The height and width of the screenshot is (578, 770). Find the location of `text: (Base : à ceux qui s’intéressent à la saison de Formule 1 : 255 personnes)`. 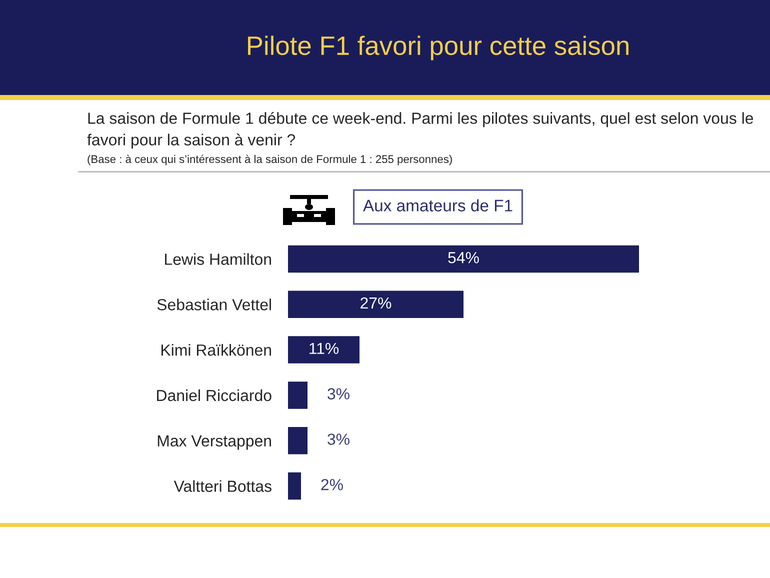

text: (Base : à ceux qui s’intéressent à la saison de Formule 1 : 255 personnes) is located at coordinates (270, 160).